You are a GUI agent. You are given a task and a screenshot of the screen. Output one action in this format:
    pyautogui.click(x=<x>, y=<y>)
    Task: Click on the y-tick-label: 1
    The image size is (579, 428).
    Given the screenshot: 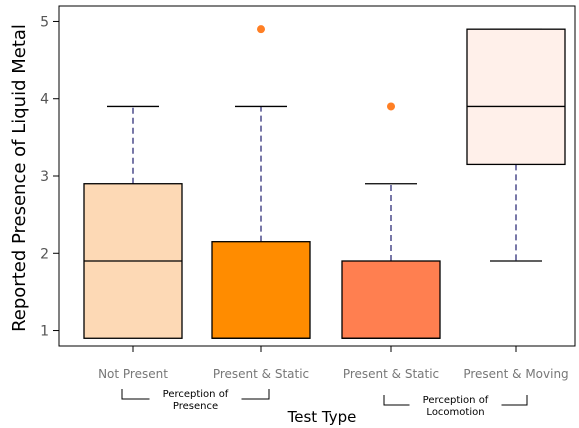 What is the action you would take?
    pyautogui.click(x=44, y=332)
    